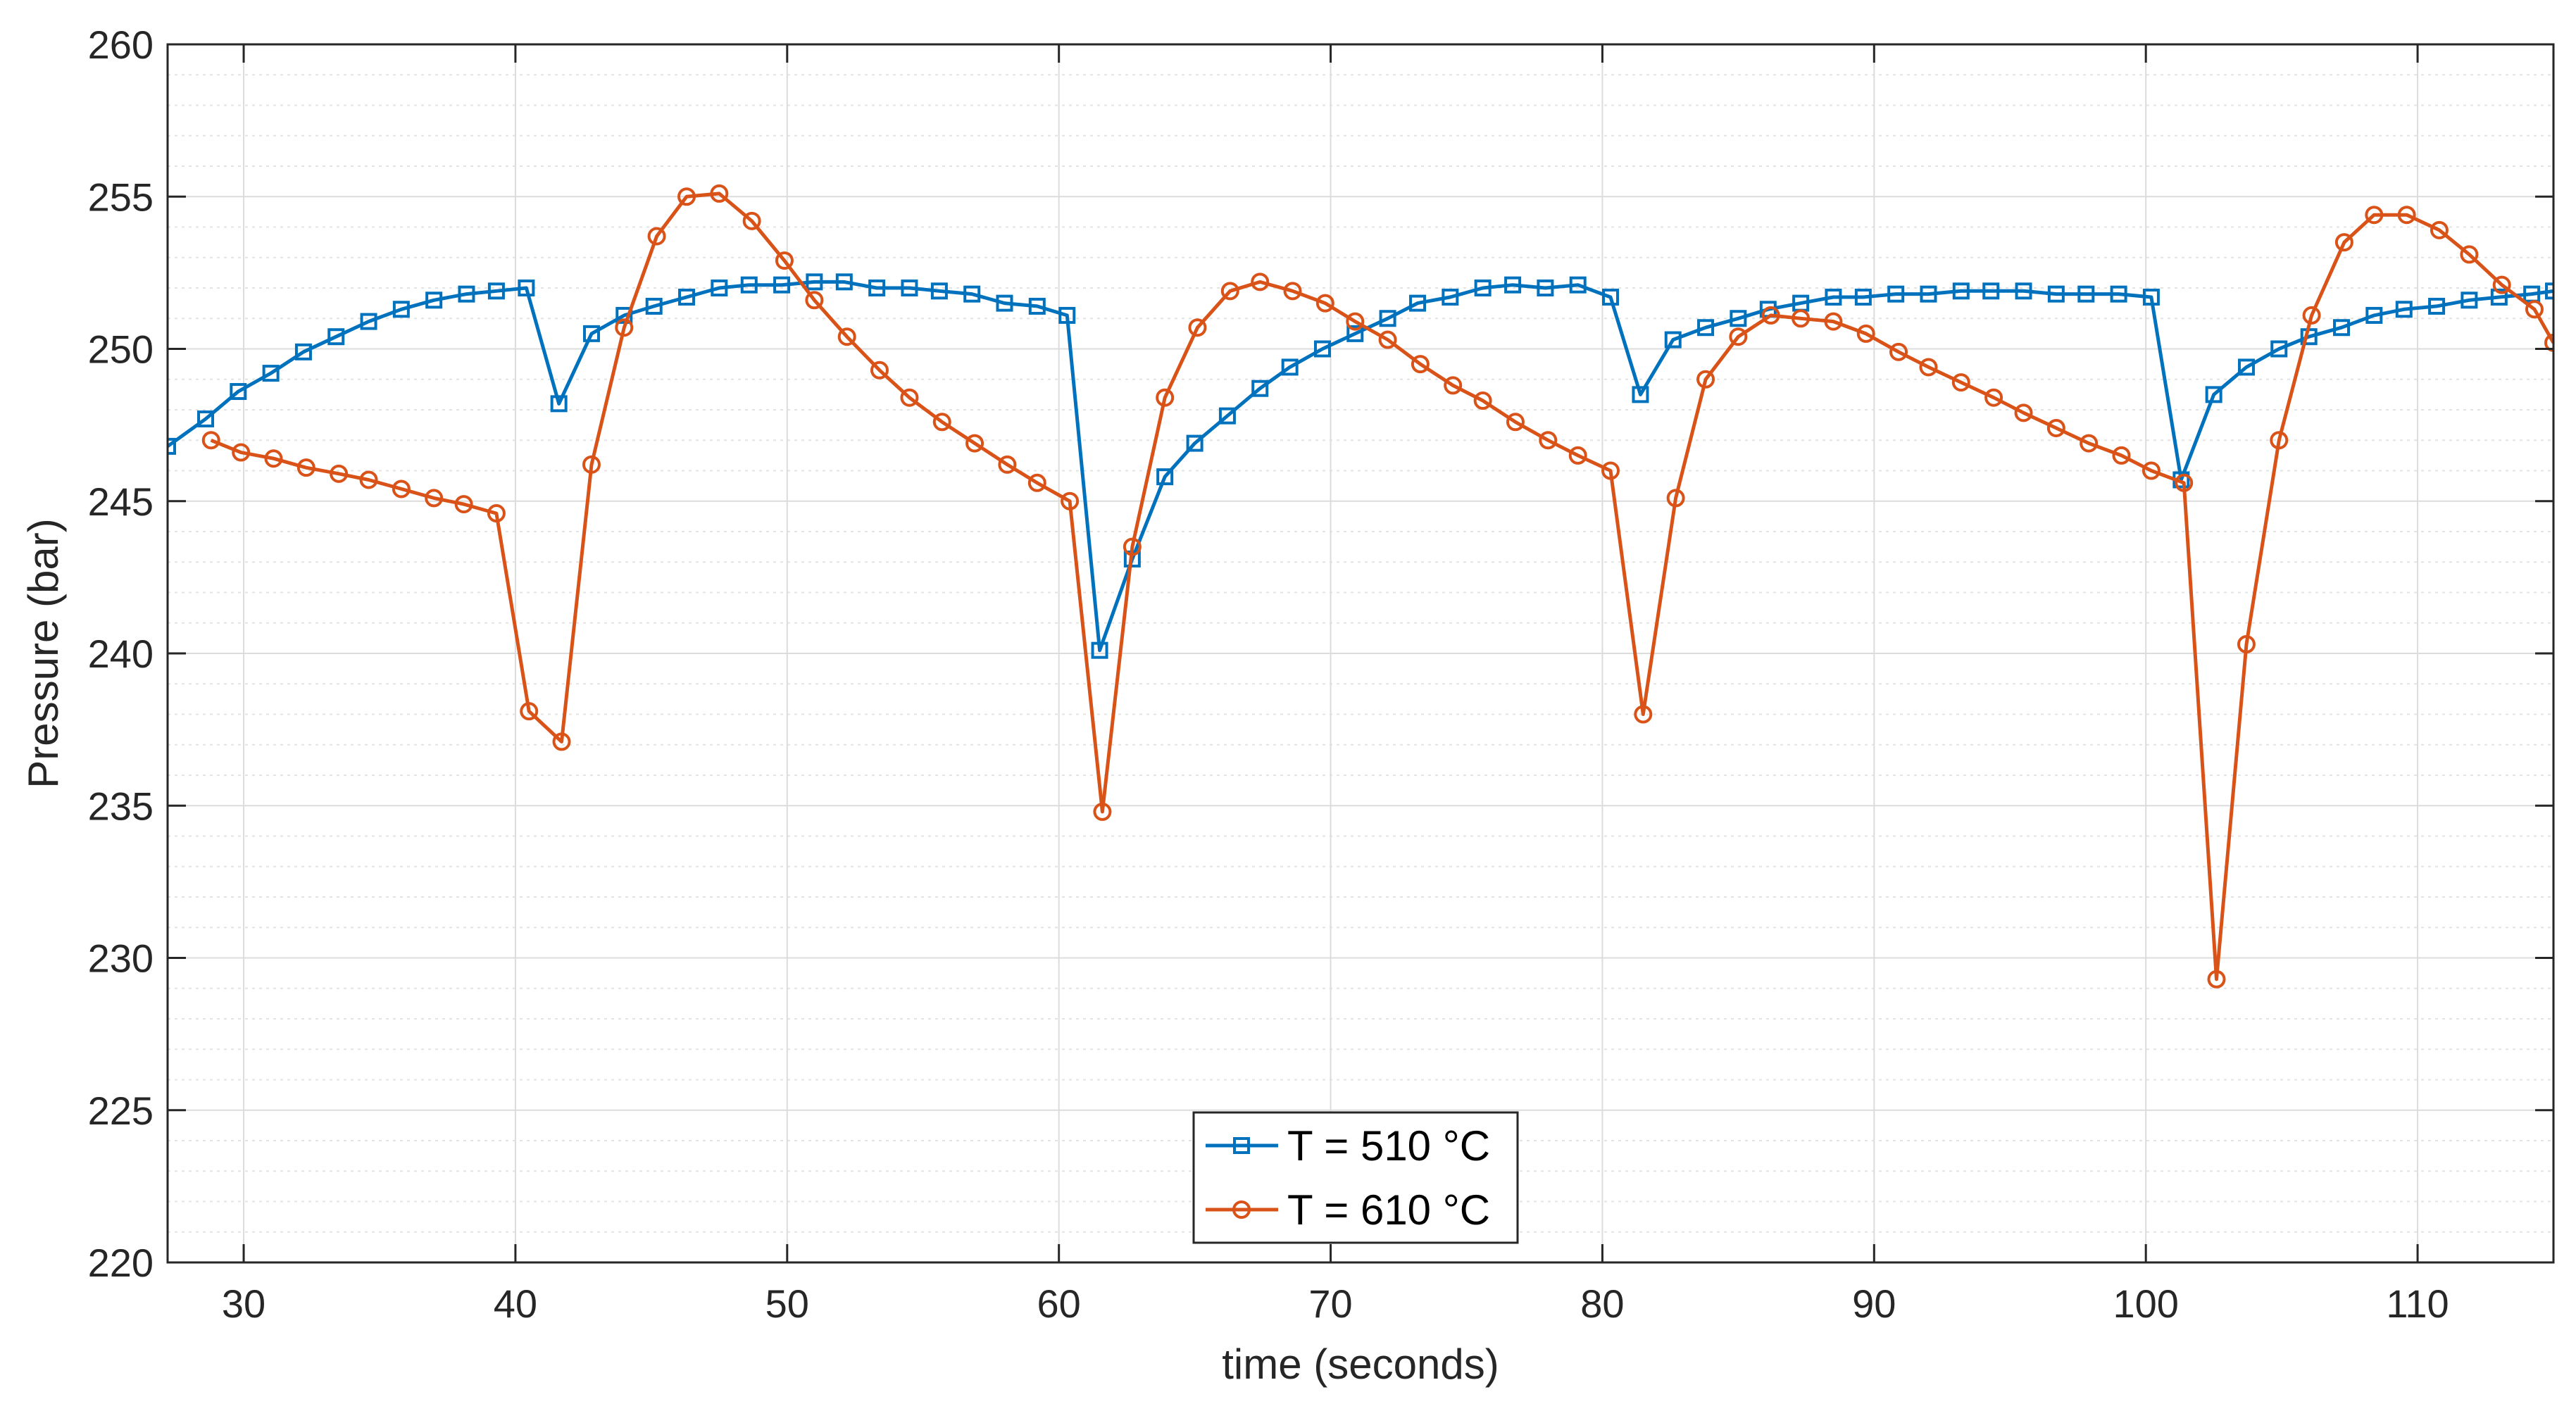  What do you see at coordinates (1388, 1210) in the screenshot?
I see `legend-label-610: T = 610 °C` at bounding box center [1388, 1210].